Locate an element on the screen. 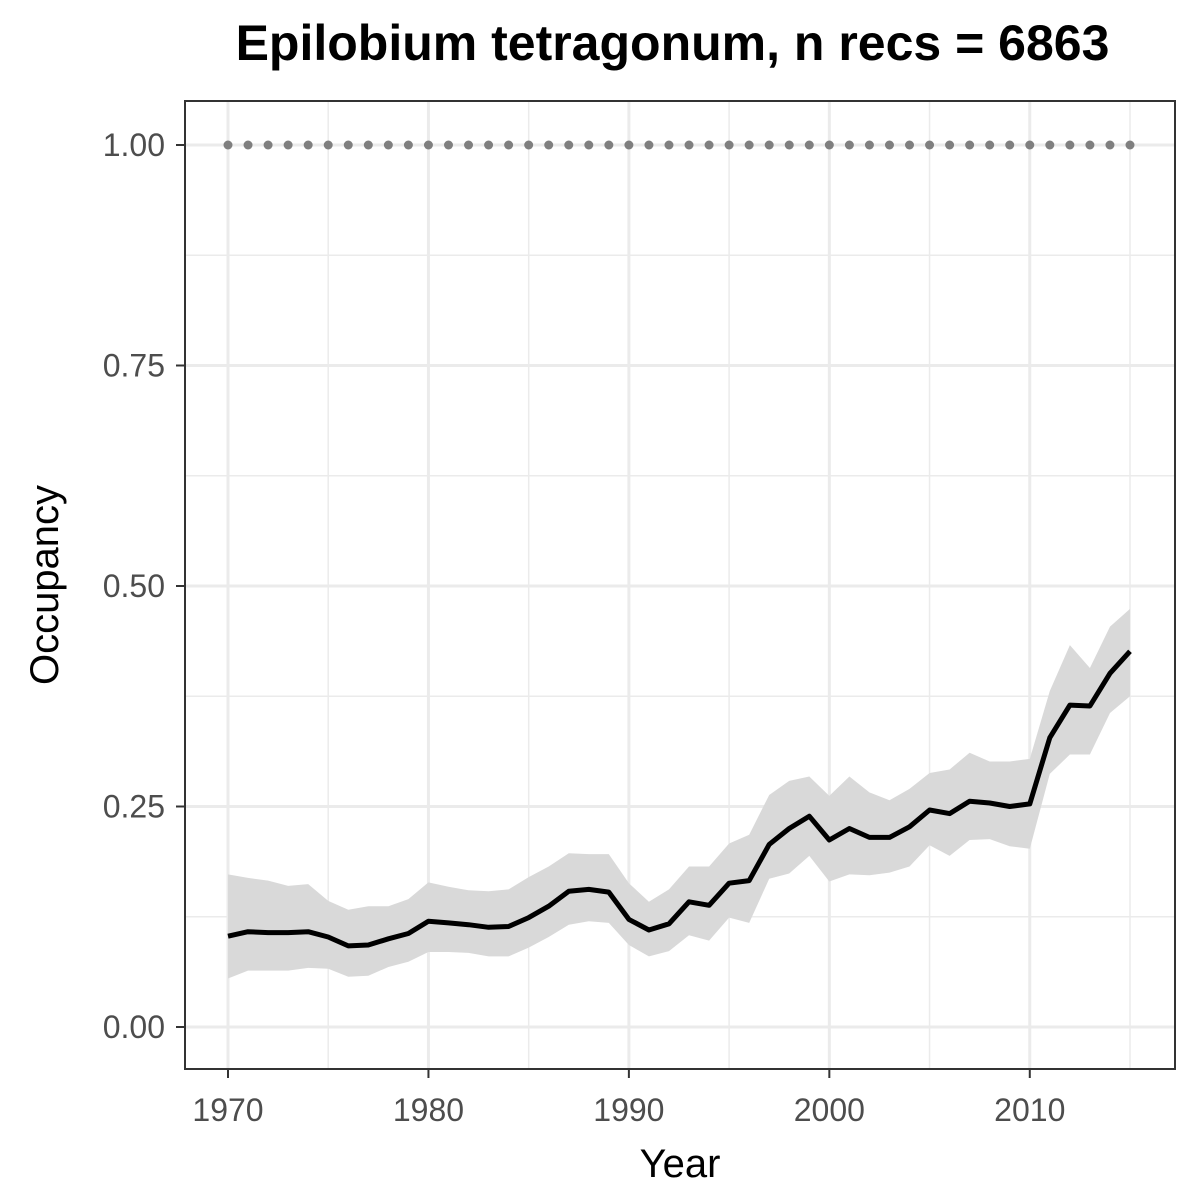  x-tick-labels: 1970 1980 1990 2000 2010 is located at coordinates (628, 1110).